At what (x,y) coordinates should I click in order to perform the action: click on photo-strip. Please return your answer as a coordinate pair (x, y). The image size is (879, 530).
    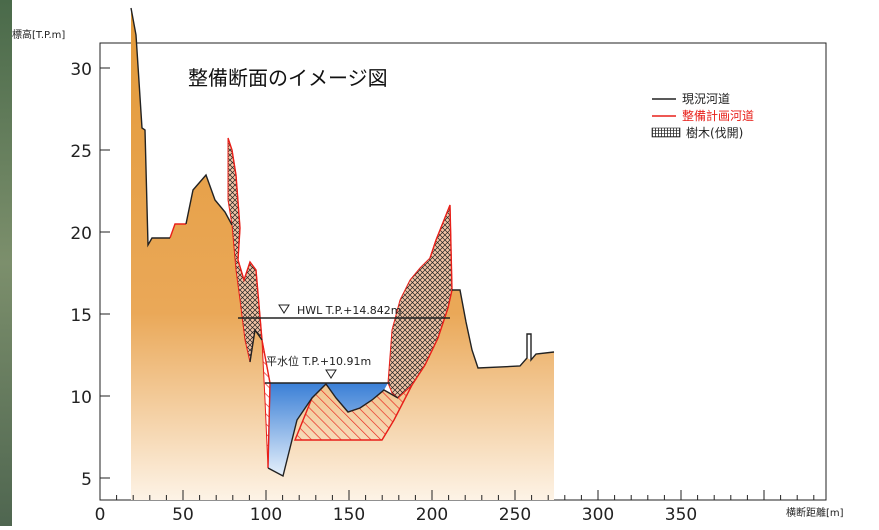
    Looking at the image, I should click on (6, 263).